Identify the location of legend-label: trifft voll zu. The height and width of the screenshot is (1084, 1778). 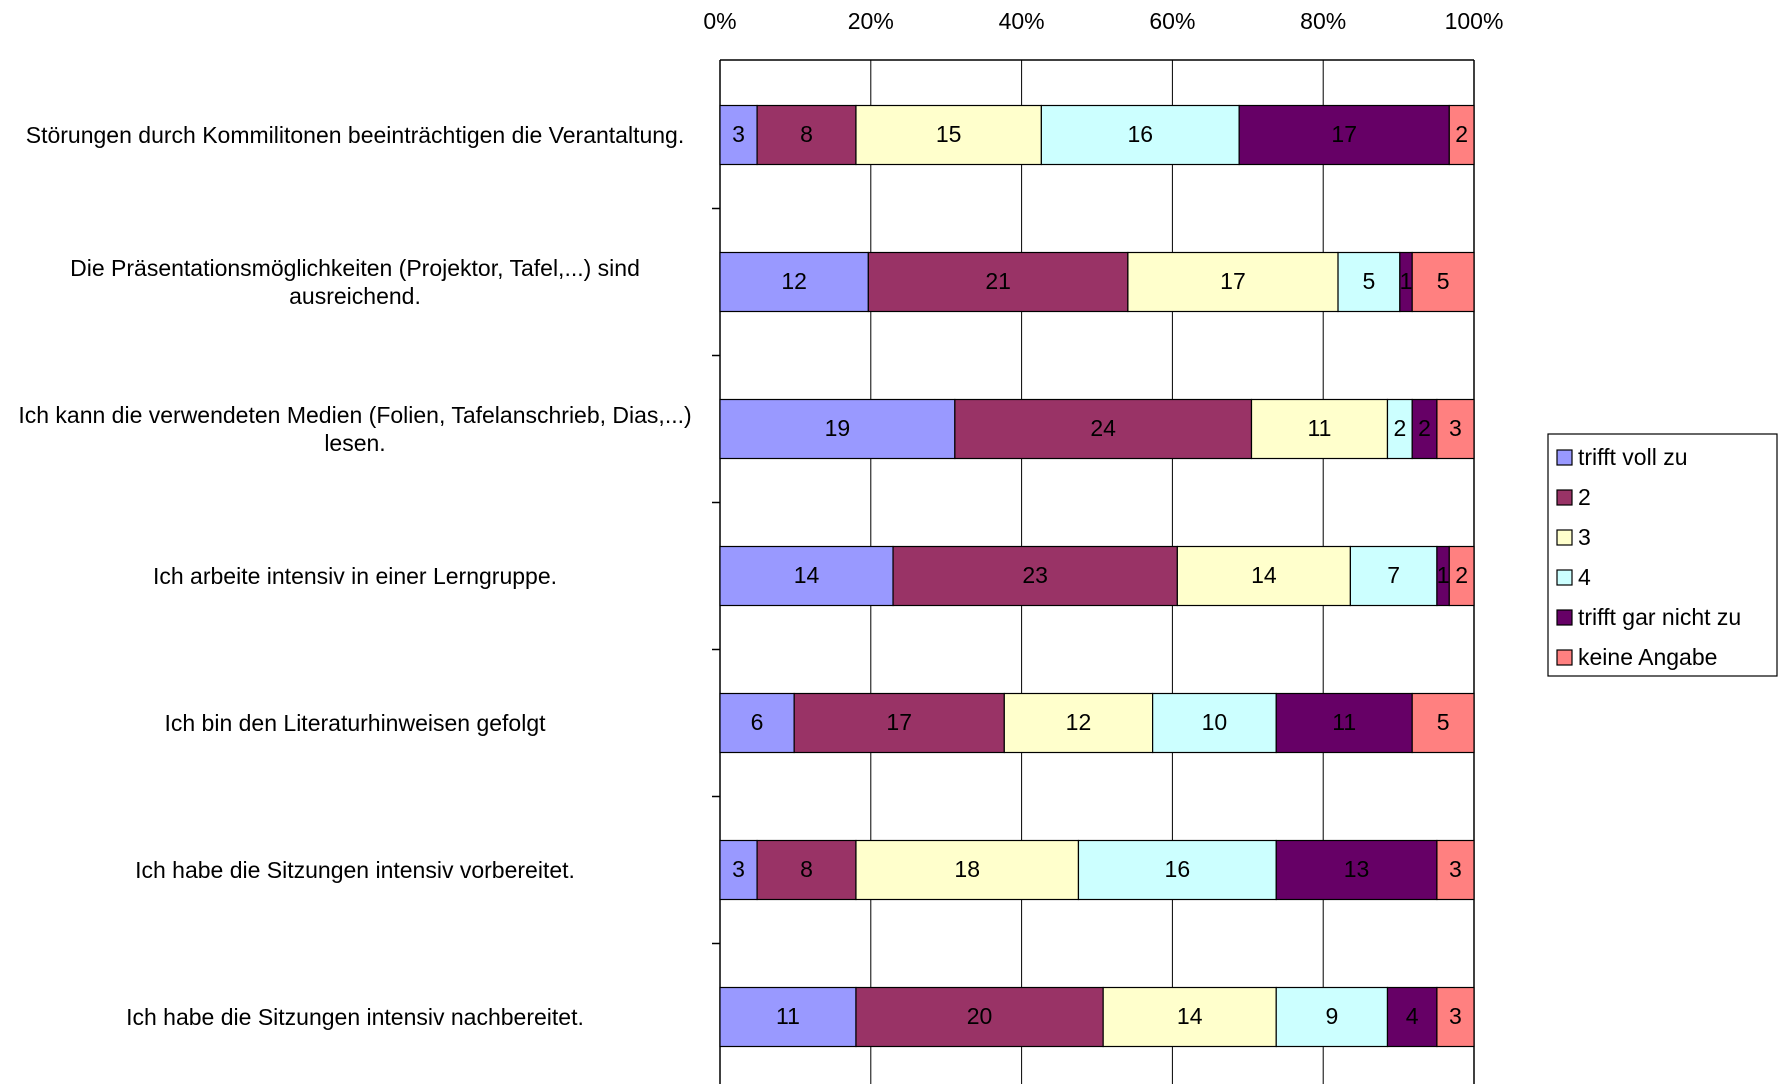
(1633, 457).